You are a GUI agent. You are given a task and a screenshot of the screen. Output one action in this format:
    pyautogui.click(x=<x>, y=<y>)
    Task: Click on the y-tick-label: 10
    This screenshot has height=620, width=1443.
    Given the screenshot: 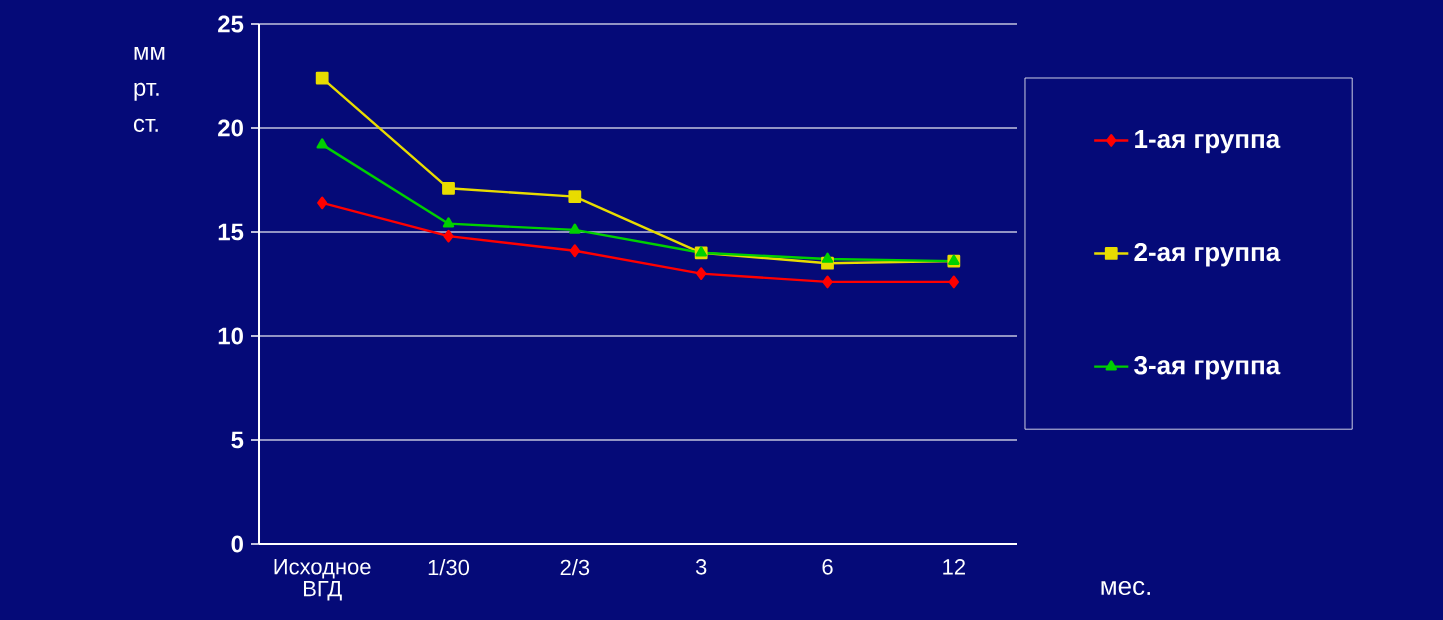 What is the action you would take?
    pyautogui.click(x=230, y=336)
    